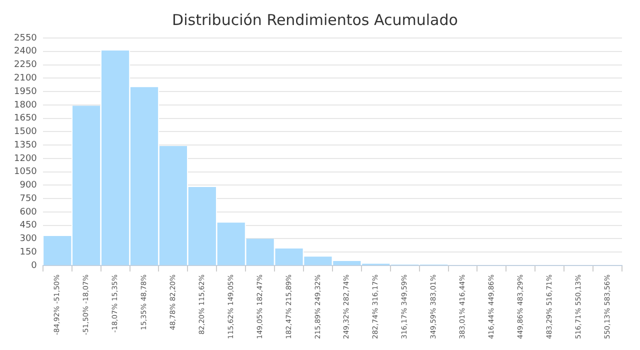 The width and height of the screenshot is (640, 350). What do you see at coordinates (26, 159) in the screenshot?
I see `y-tick-label: 1200` at bounding box center [26, 159].